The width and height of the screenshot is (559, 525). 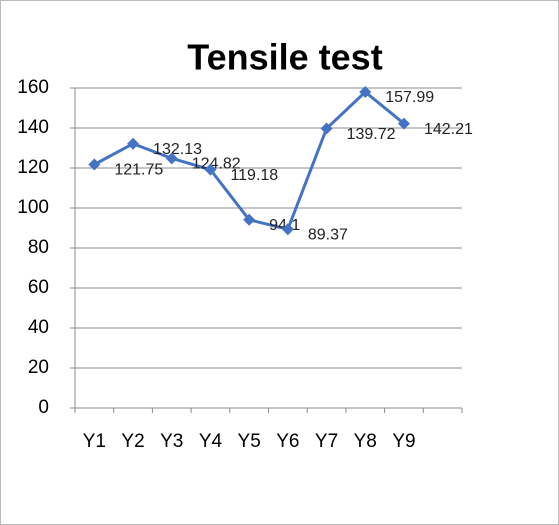 What do you see at coordinates (254, 175) in the screenshot?
I see `data-label: 119.18` at bounding box center [254, 175].